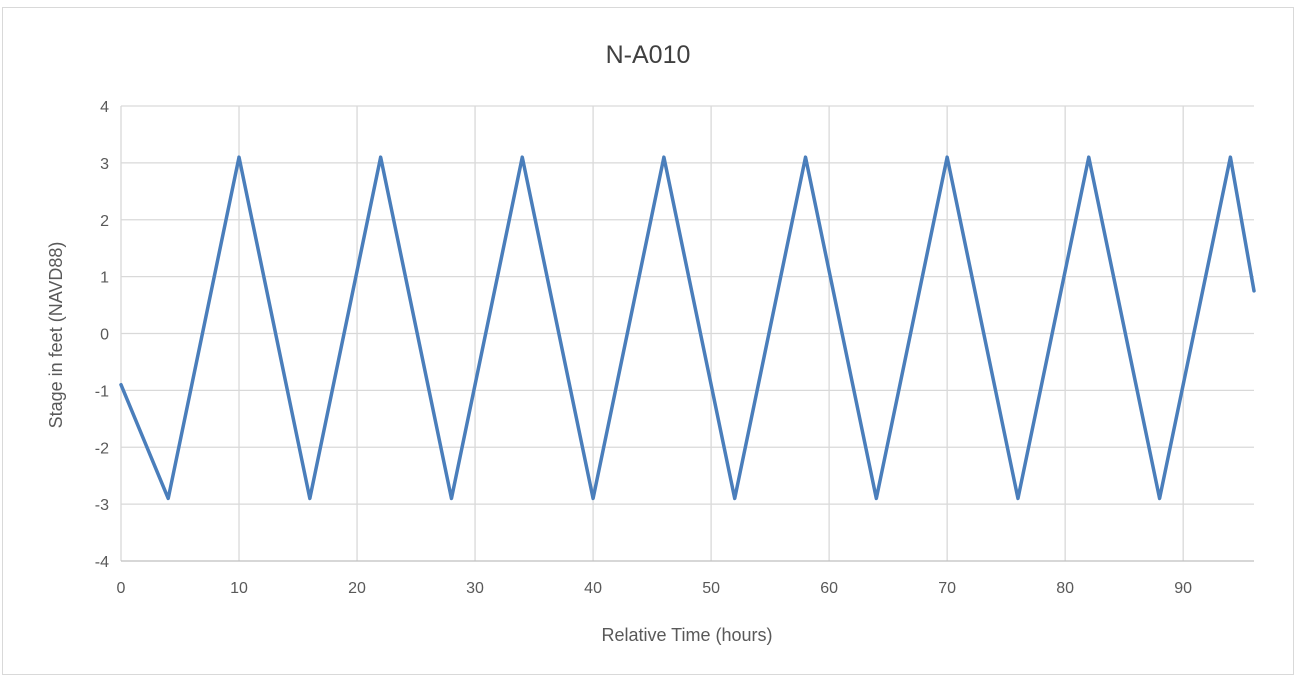 The height and width of the screenshot is (677, 1297). Describe the element at coordinates (56, 335) in the screenshot. I see `y-axis-label: Stage in feet (NAVD88)` at that location.